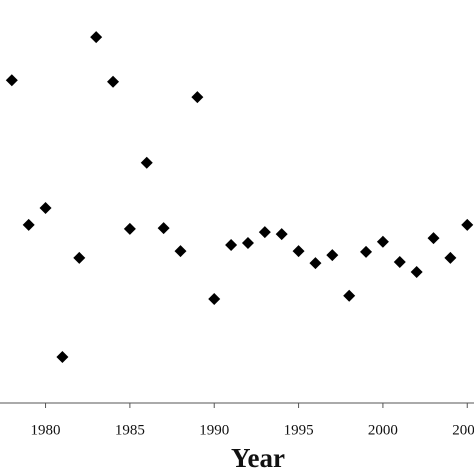  Describe the element at coordinates (383, 430) in the screenshot. I see `x-tick-label: 2000` at that location.